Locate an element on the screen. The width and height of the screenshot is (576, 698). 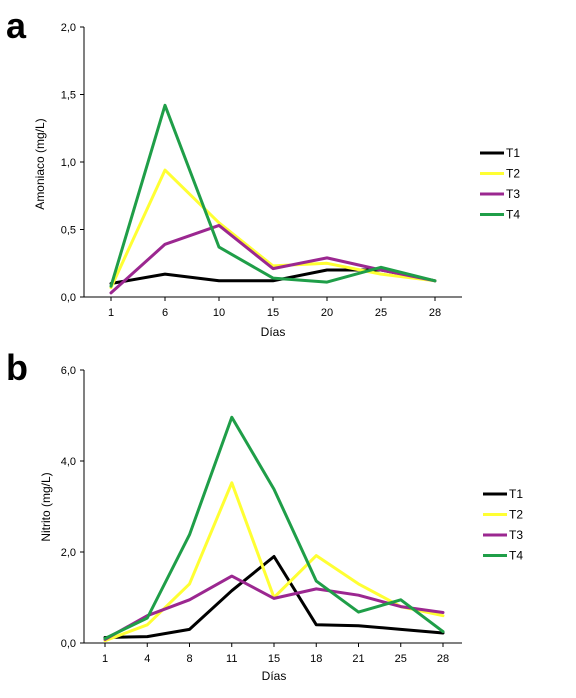
panel-b-y-tick-label: 2,0 is located at coordinates (68, 553).